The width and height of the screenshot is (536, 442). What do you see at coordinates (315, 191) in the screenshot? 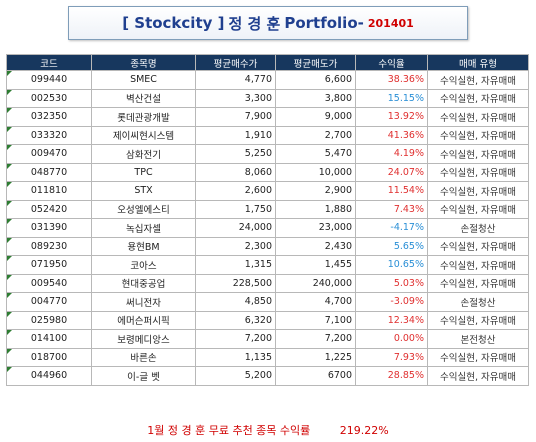
I see `cell-avg-sell: 2,900` at bounding box center [315, 191].